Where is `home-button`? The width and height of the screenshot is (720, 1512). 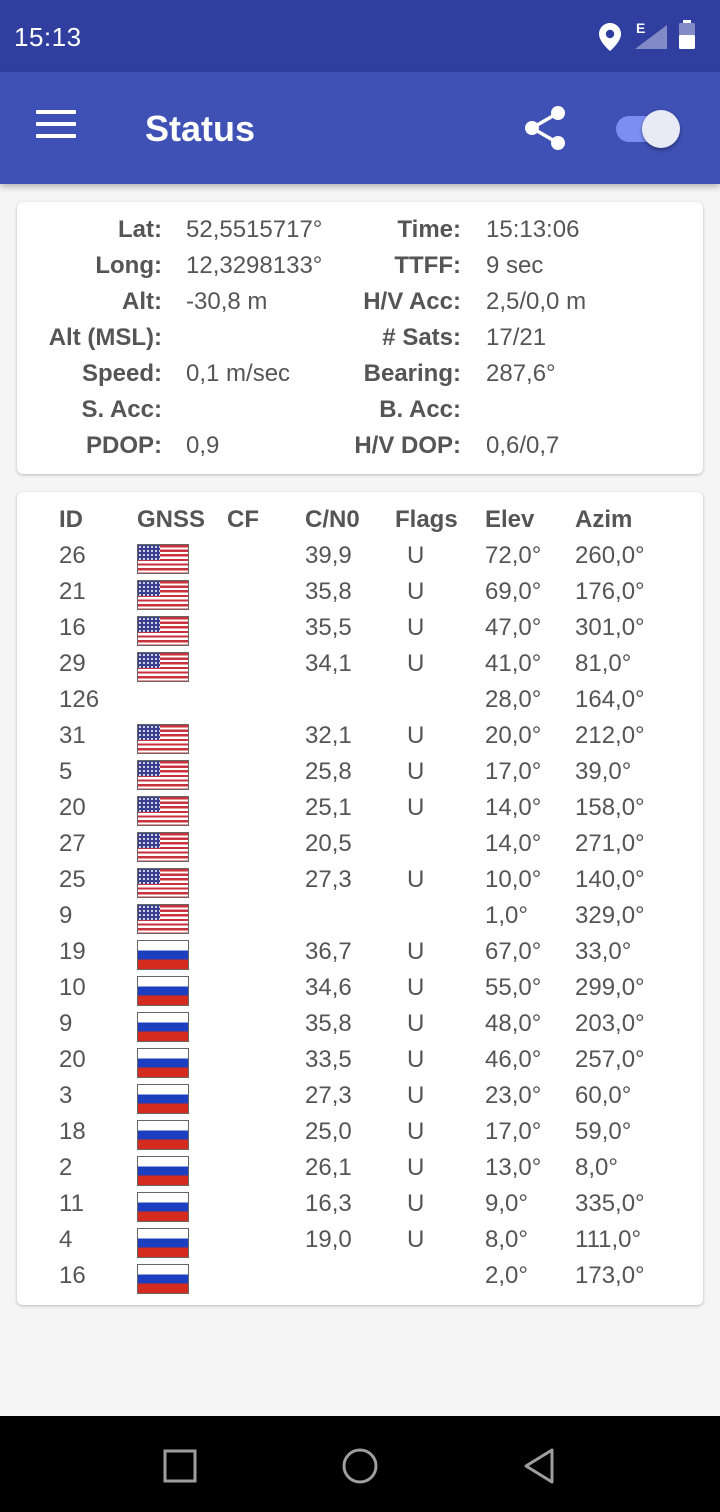 home-button is located at coordinates (360, 1466).